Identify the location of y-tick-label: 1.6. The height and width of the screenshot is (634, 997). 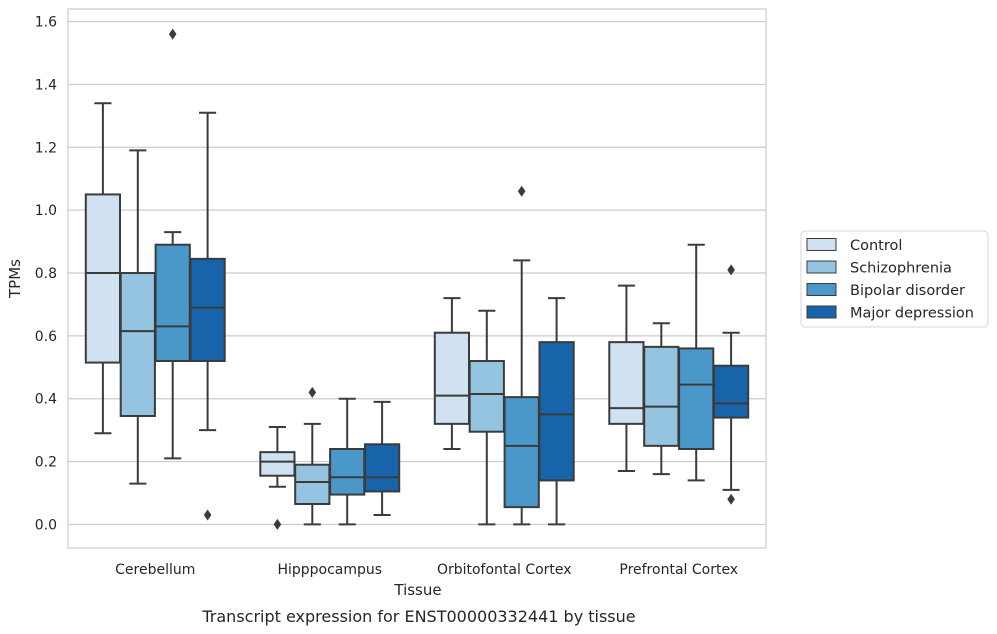
(46, 23).